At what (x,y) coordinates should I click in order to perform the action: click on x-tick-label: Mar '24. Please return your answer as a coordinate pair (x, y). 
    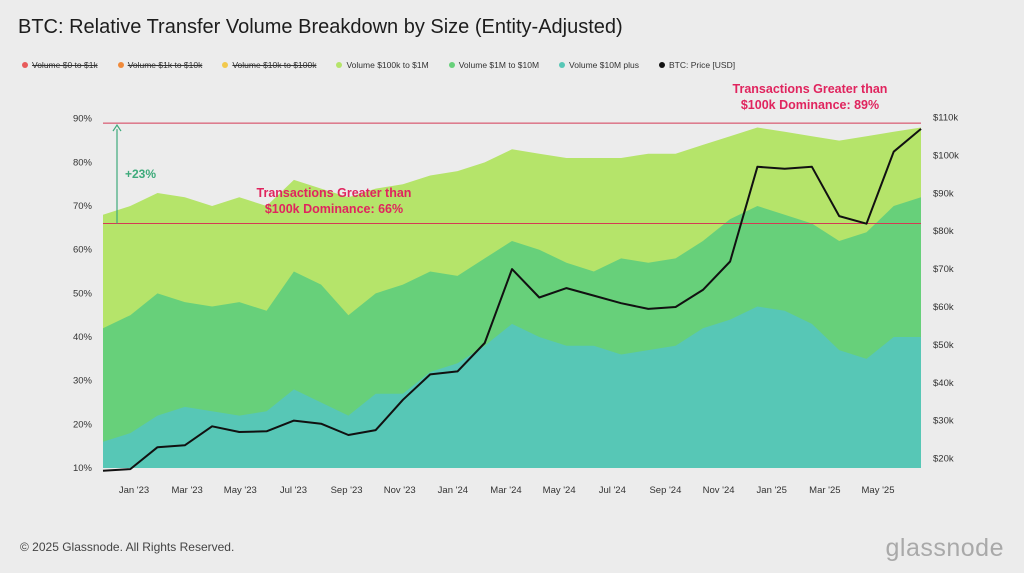
    Looking at the image, I should click on (505, 490).